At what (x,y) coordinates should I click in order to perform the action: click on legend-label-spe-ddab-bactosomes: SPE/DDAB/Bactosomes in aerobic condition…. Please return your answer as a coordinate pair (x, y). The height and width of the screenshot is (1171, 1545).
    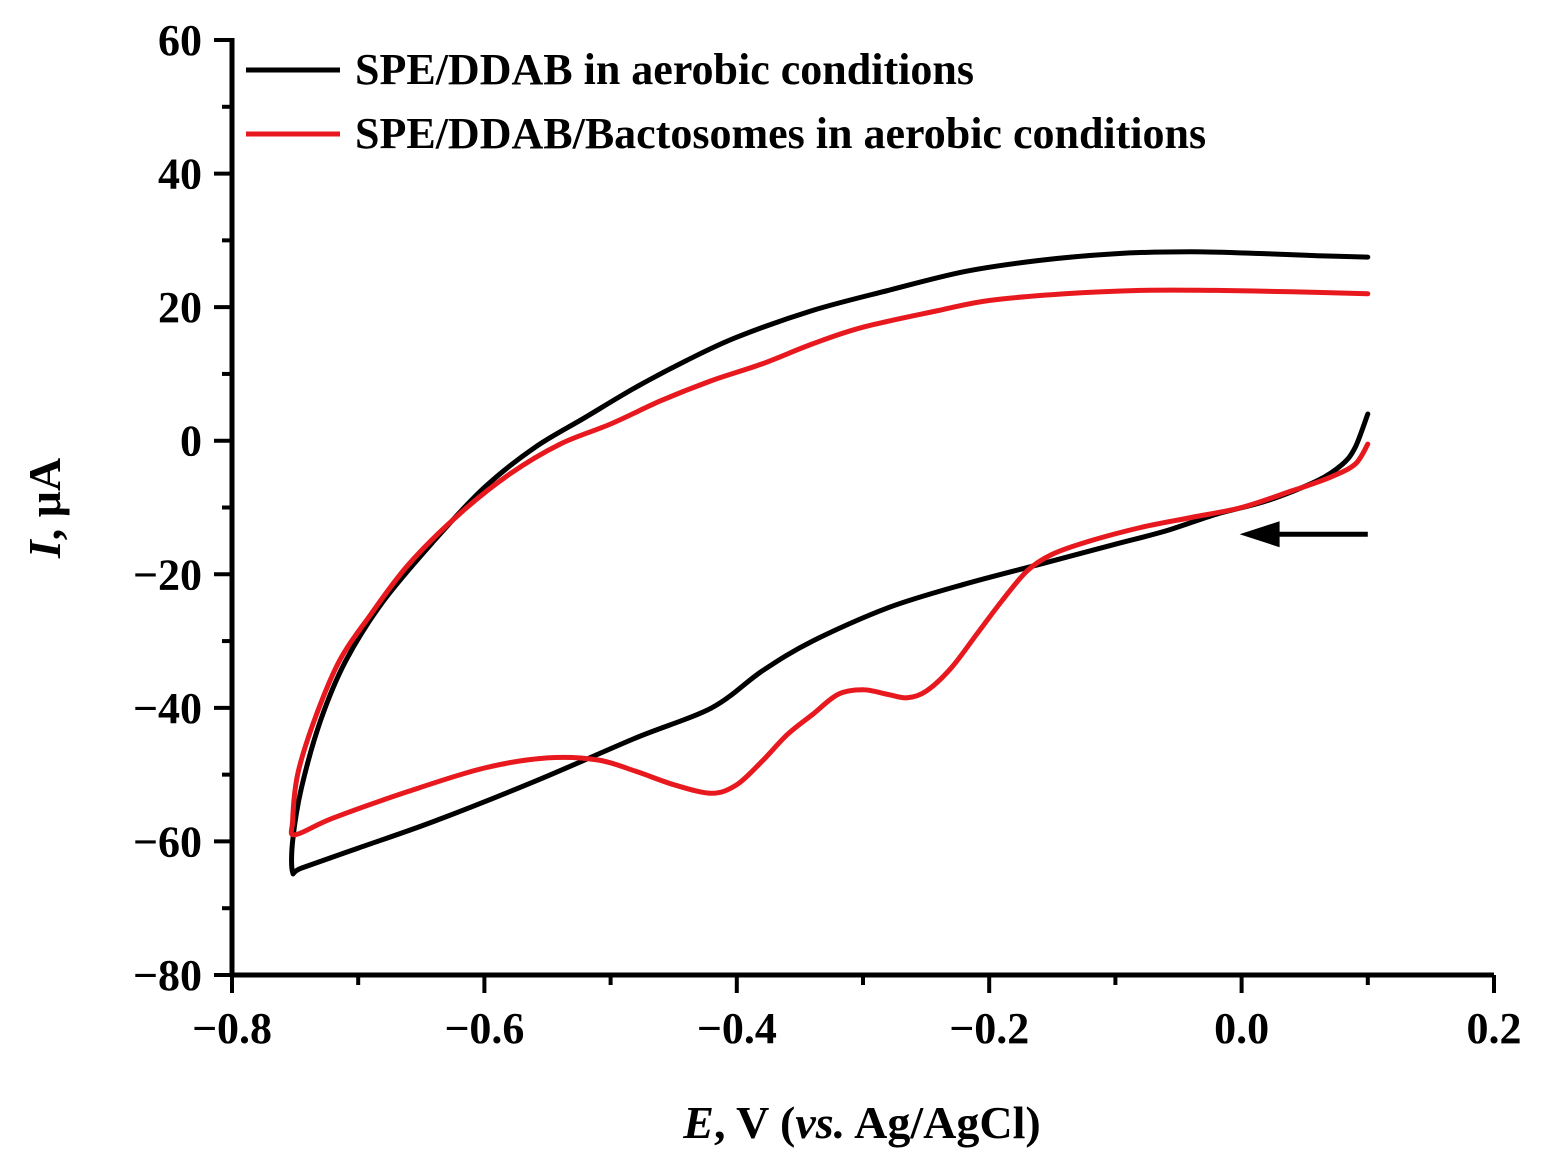
    Looking at the image, I should click on (780, 133).